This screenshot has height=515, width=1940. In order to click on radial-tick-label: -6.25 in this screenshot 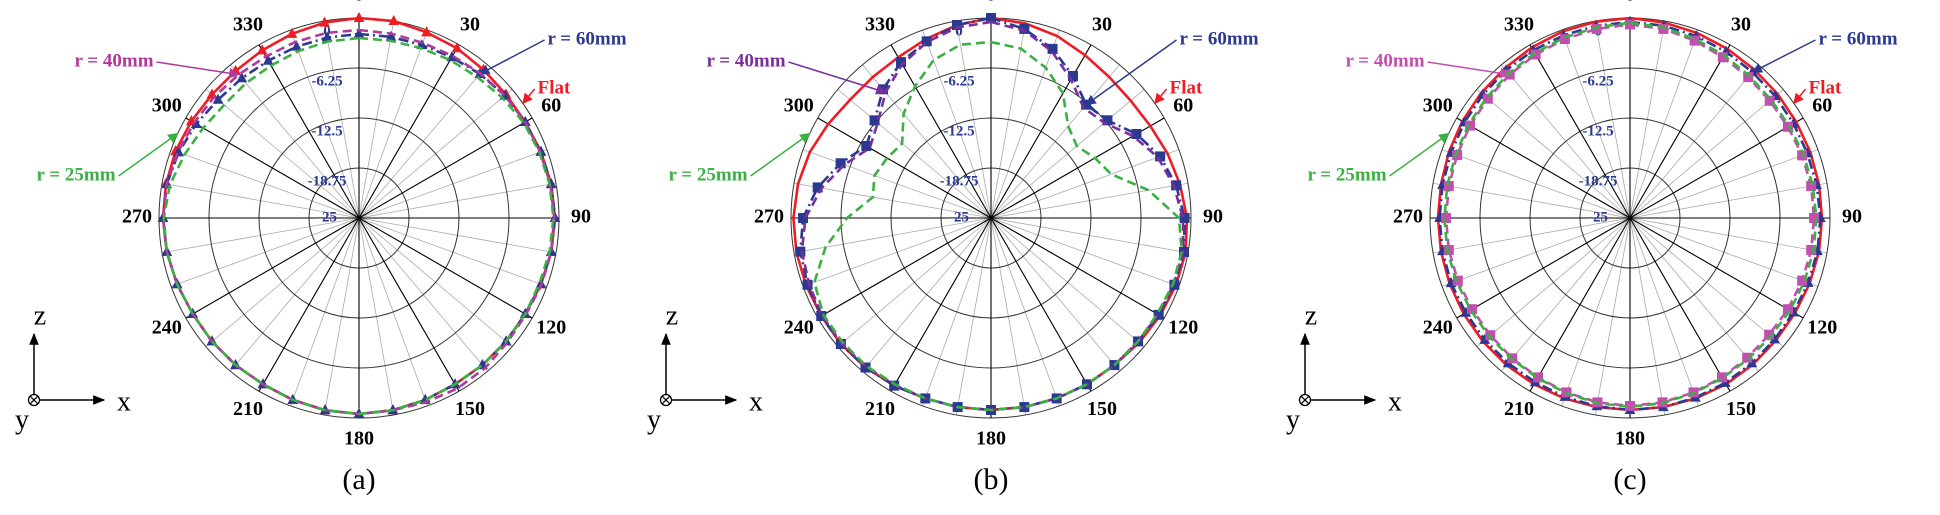, I will do `click(958, 81)`.